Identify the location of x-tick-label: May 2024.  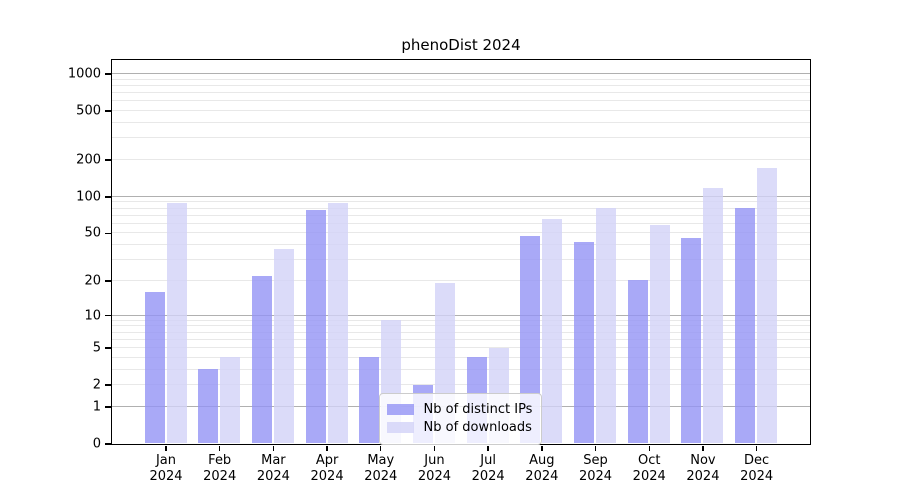
(381, 468).